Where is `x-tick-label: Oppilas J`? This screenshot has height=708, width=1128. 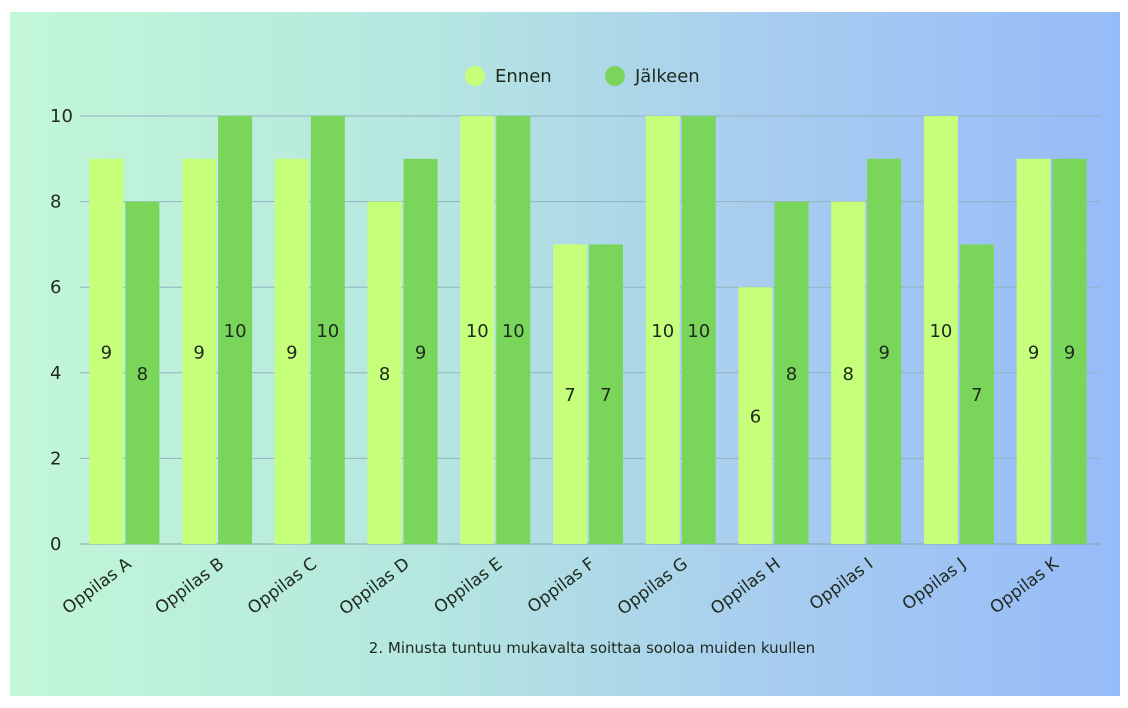 x-tick-label: Oppilas J is located at coordinates (934, 584).